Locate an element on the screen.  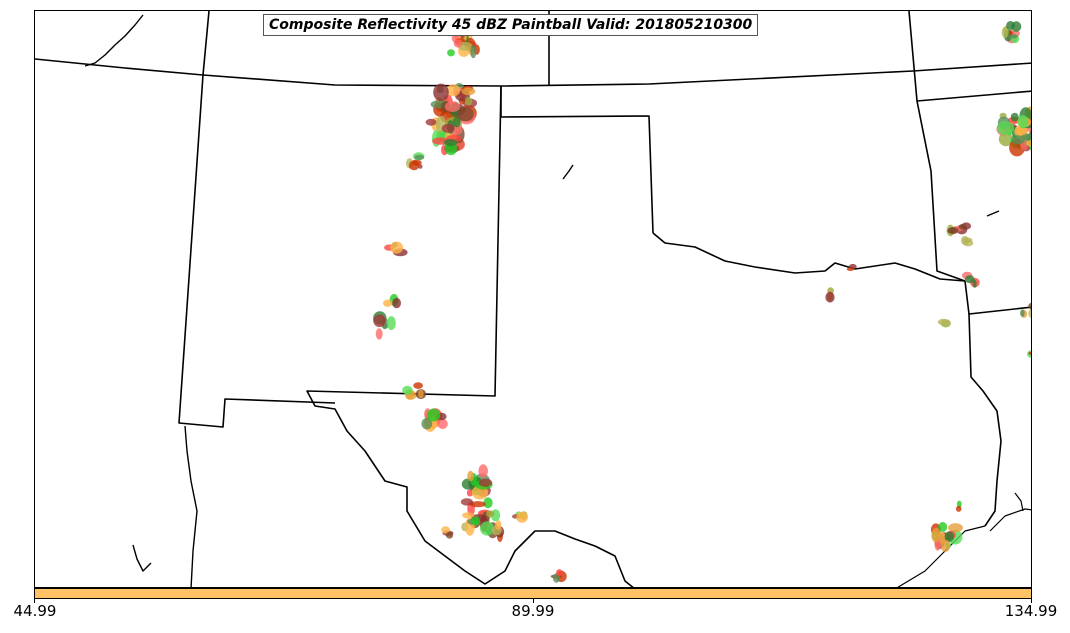
colorbar is located at coordinates (533, 593).